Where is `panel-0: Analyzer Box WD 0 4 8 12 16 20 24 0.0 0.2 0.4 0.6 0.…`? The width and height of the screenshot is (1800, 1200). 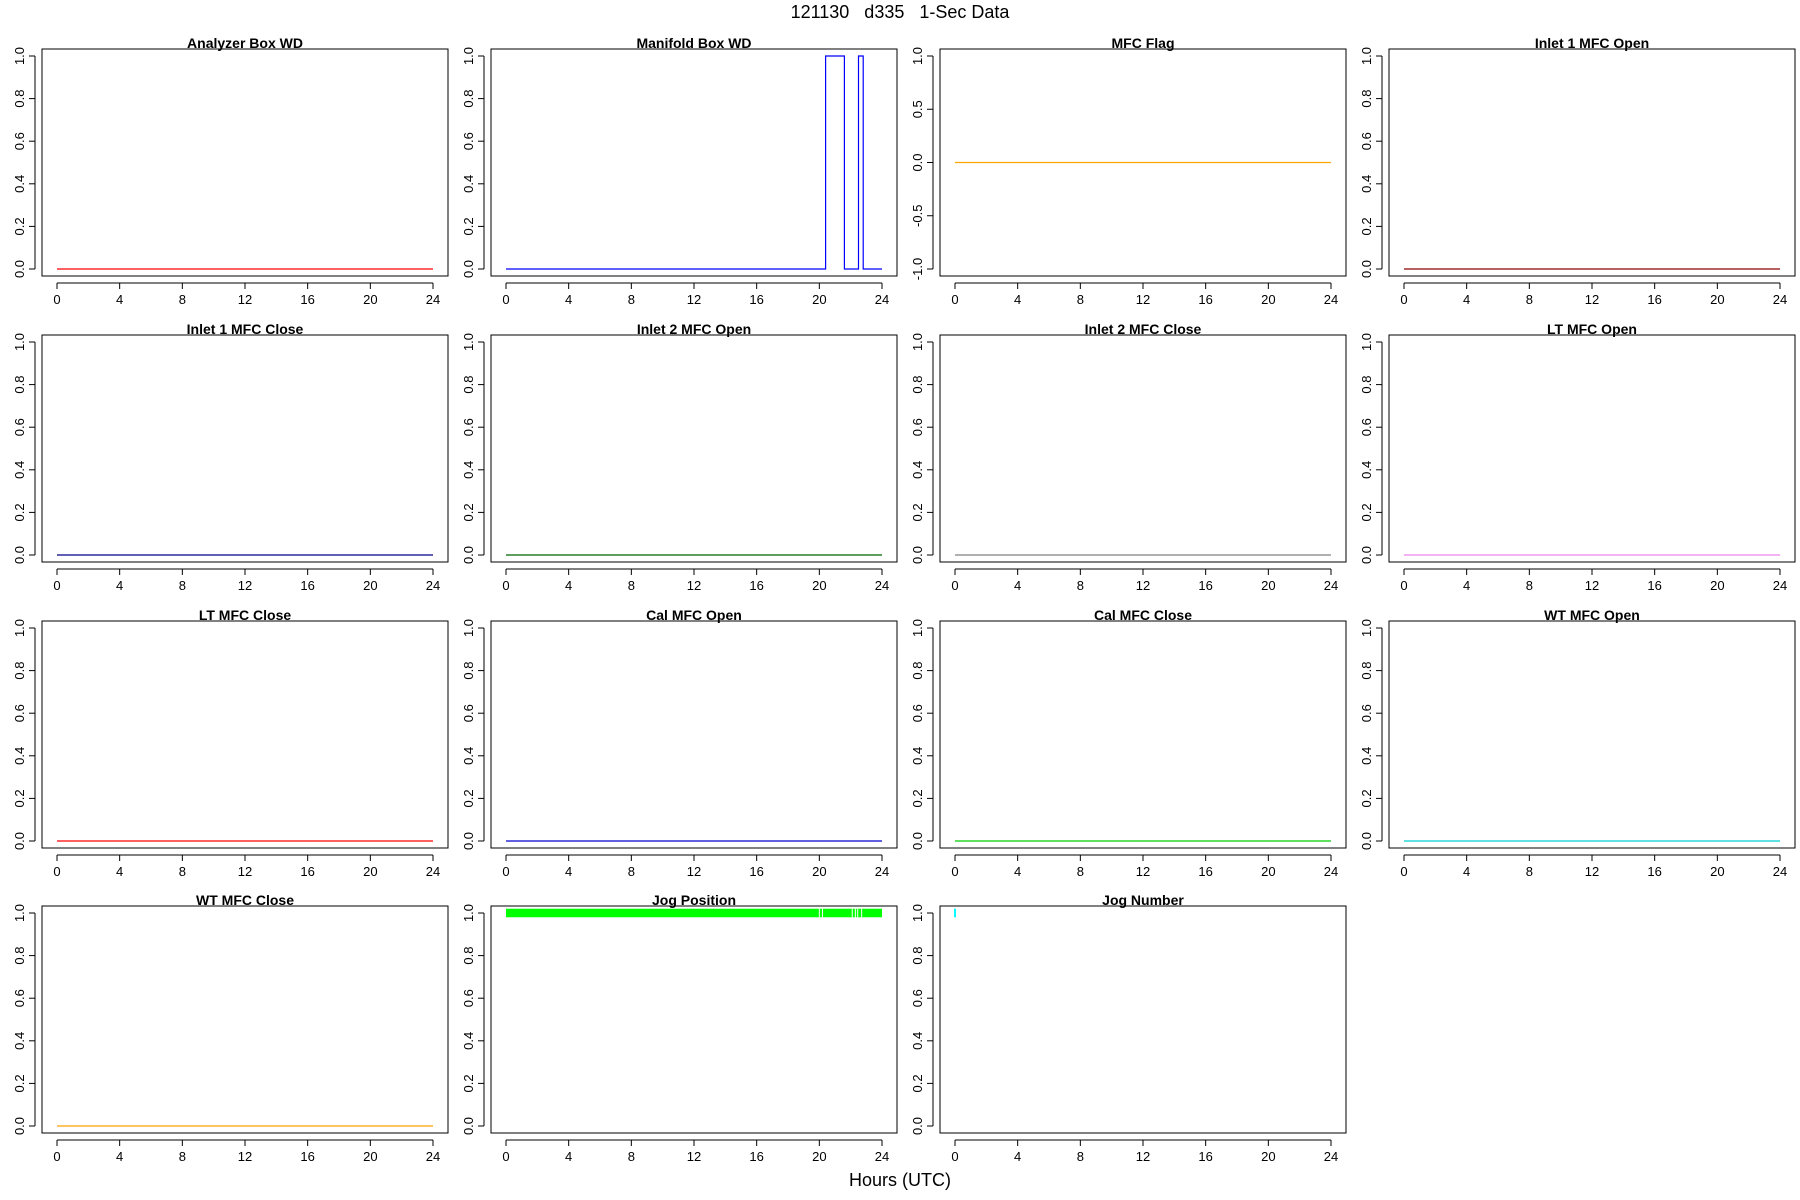 panel-0: Analyzer Box WD 0 4 8 12 16 20 24 0.0 0.2 0.4 0.6 0.… is located at coordinates (230, 171).